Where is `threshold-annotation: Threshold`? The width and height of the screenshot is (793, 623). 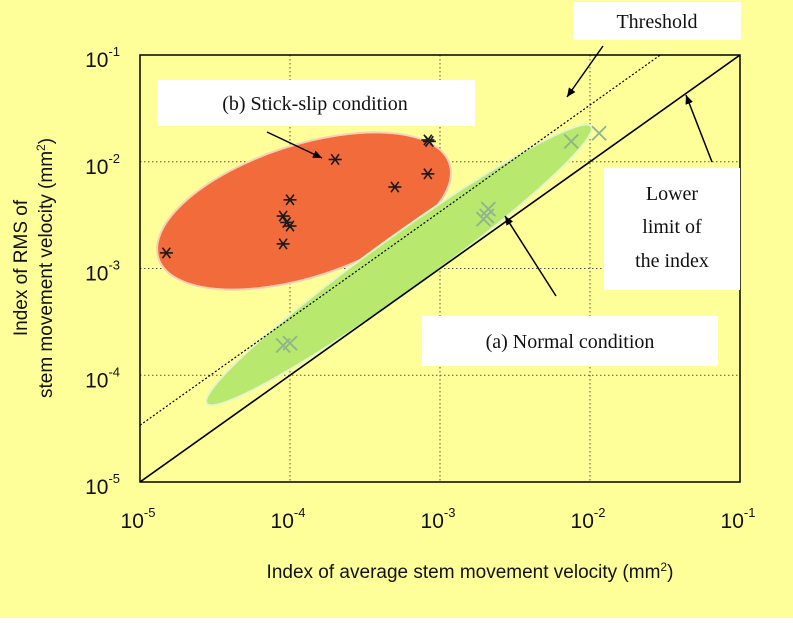 threshold-annotation: Threshold is located at coordinates (656, 22).